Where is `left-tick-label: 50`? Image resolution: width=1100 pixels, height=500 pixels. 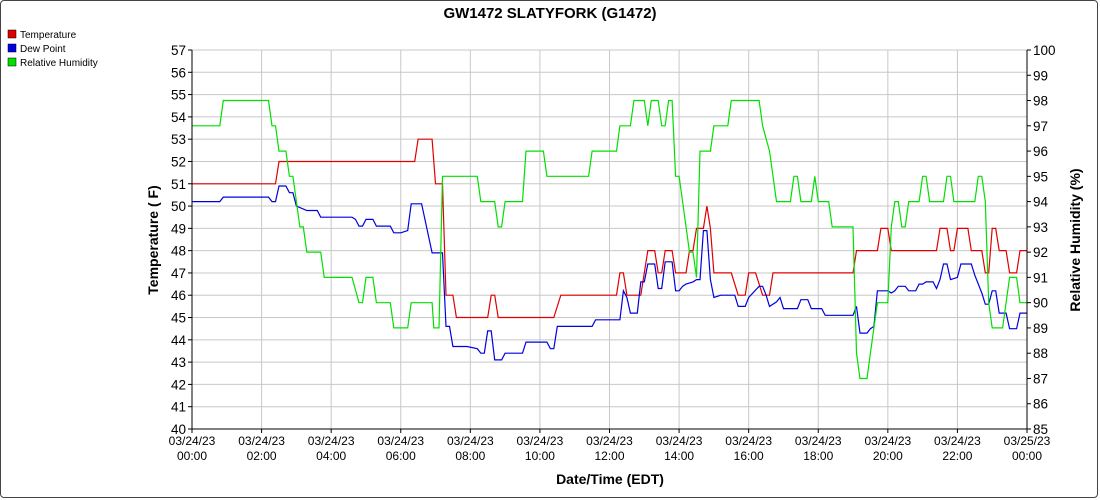
left-tick-label: 50 is located at coordinates (178, 206).